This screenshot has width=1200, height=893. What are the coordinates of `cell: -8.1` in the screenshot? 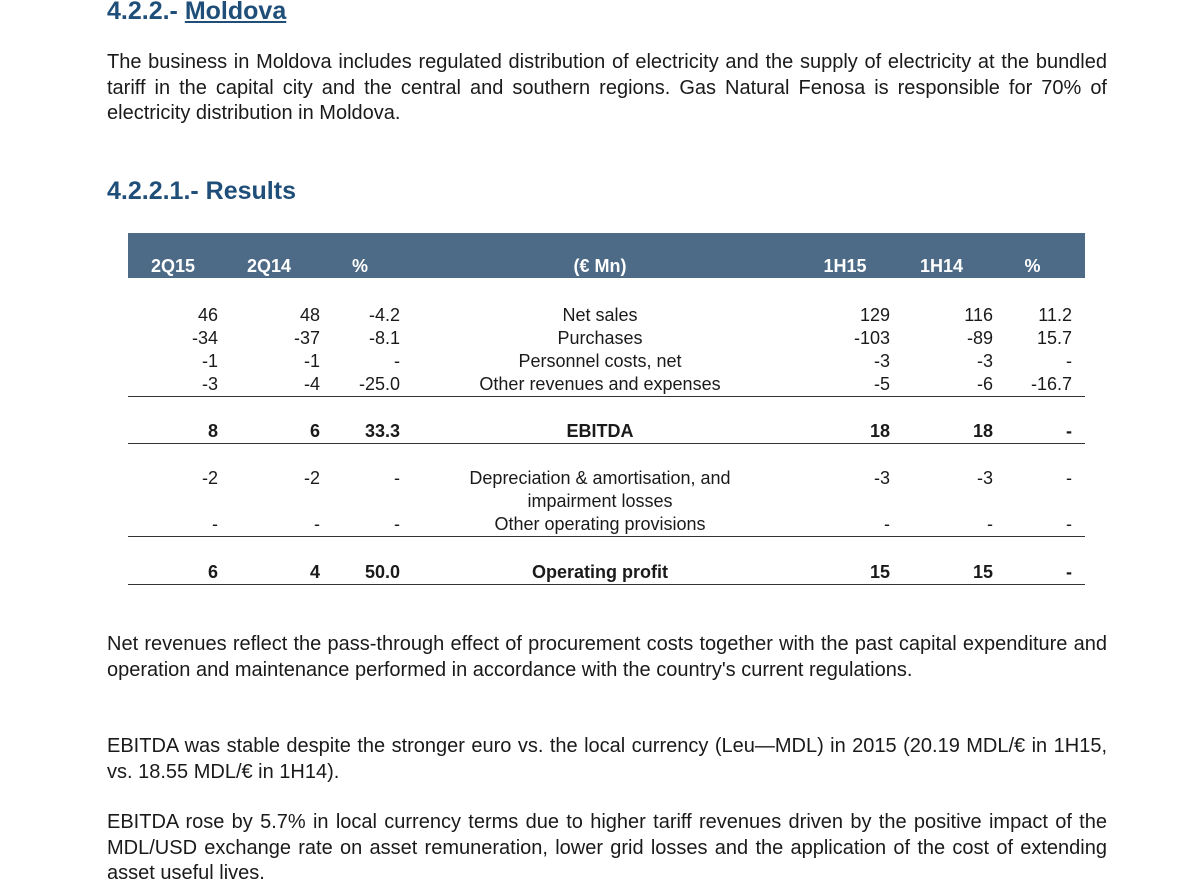 It's located at (384, 338).